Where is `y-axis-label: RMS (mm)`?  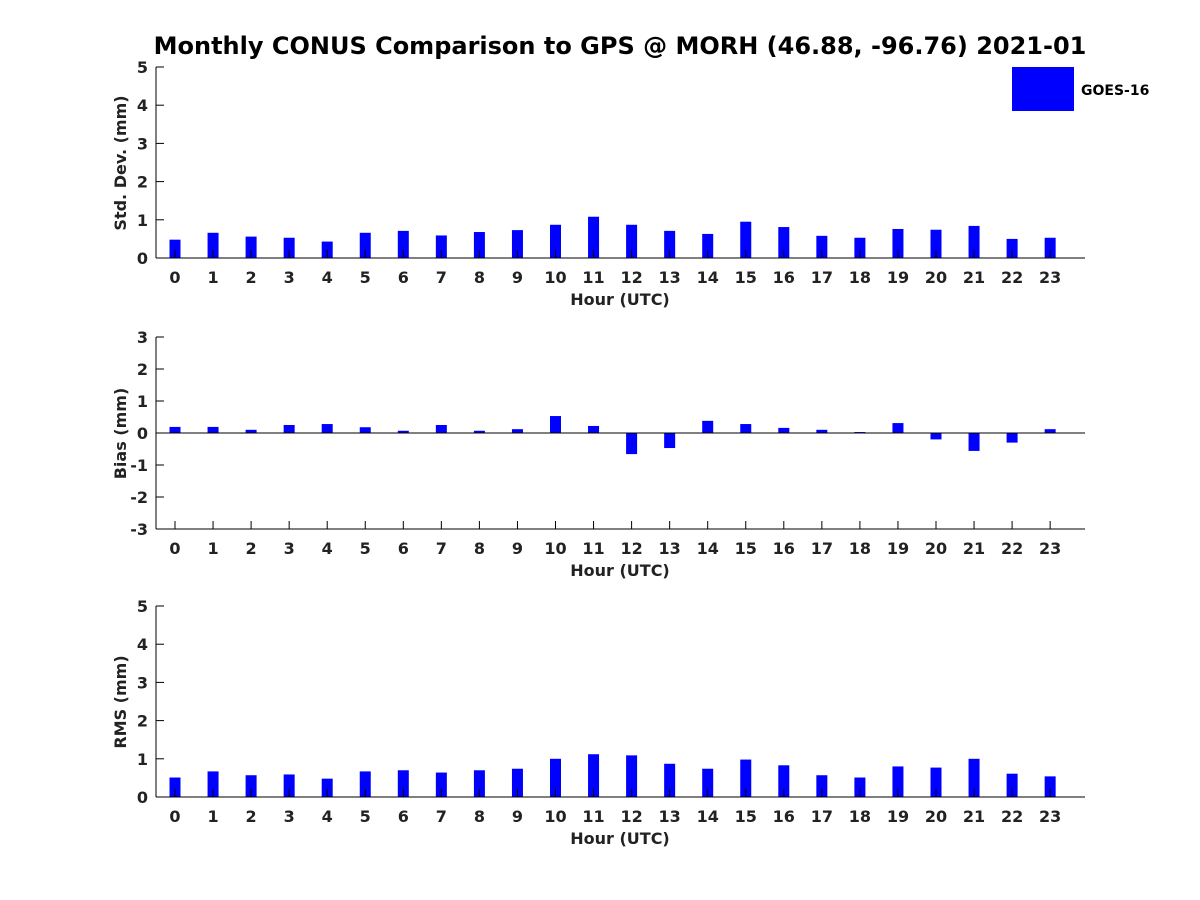
y-axis-label: RMS (mm) is located at coordinates (120, 701).